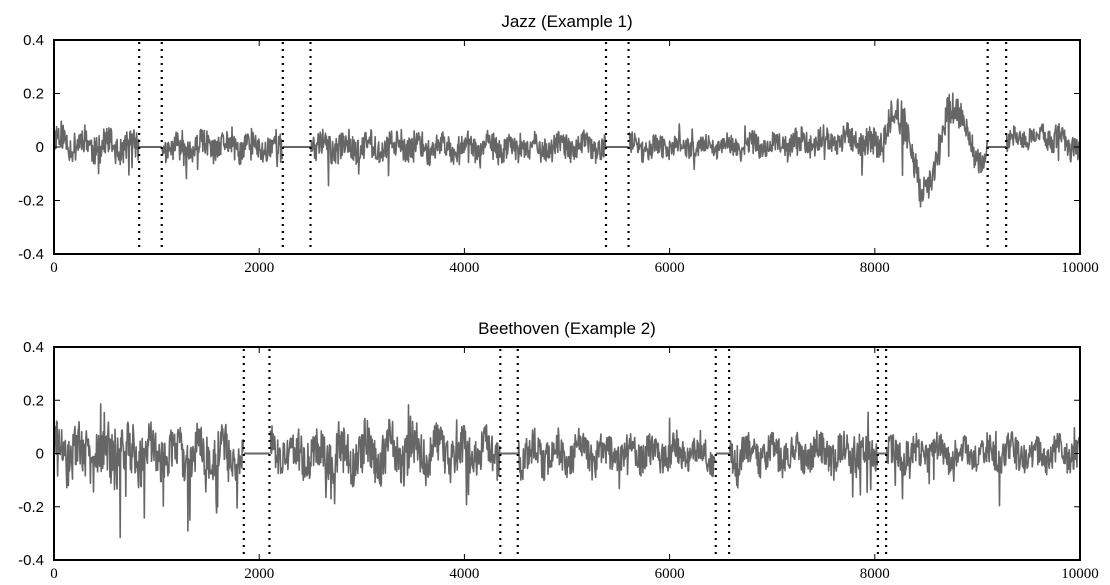  What do you see at coordinates (567, 328) in the screenshot?
I see `chart-title: Beethoven (Example 2)` at bounding box center [567, 328].